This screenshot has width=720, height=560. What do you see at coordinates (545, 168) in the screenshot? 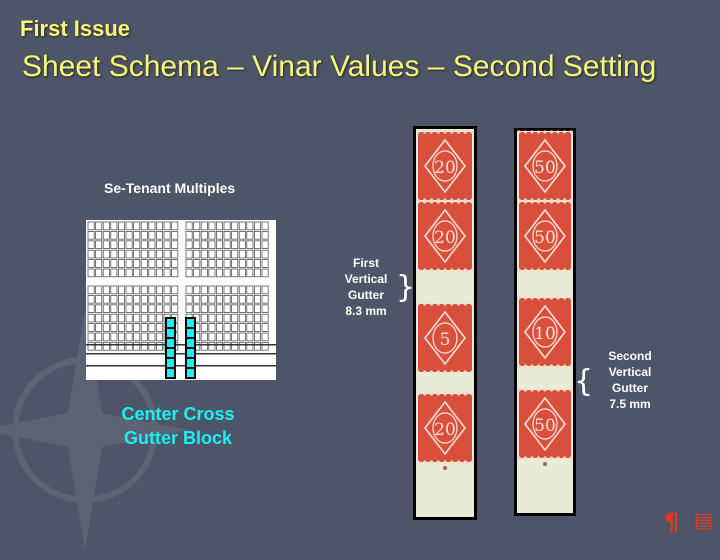
I see `stamp-value: 50` at bounding box center [545, 168].